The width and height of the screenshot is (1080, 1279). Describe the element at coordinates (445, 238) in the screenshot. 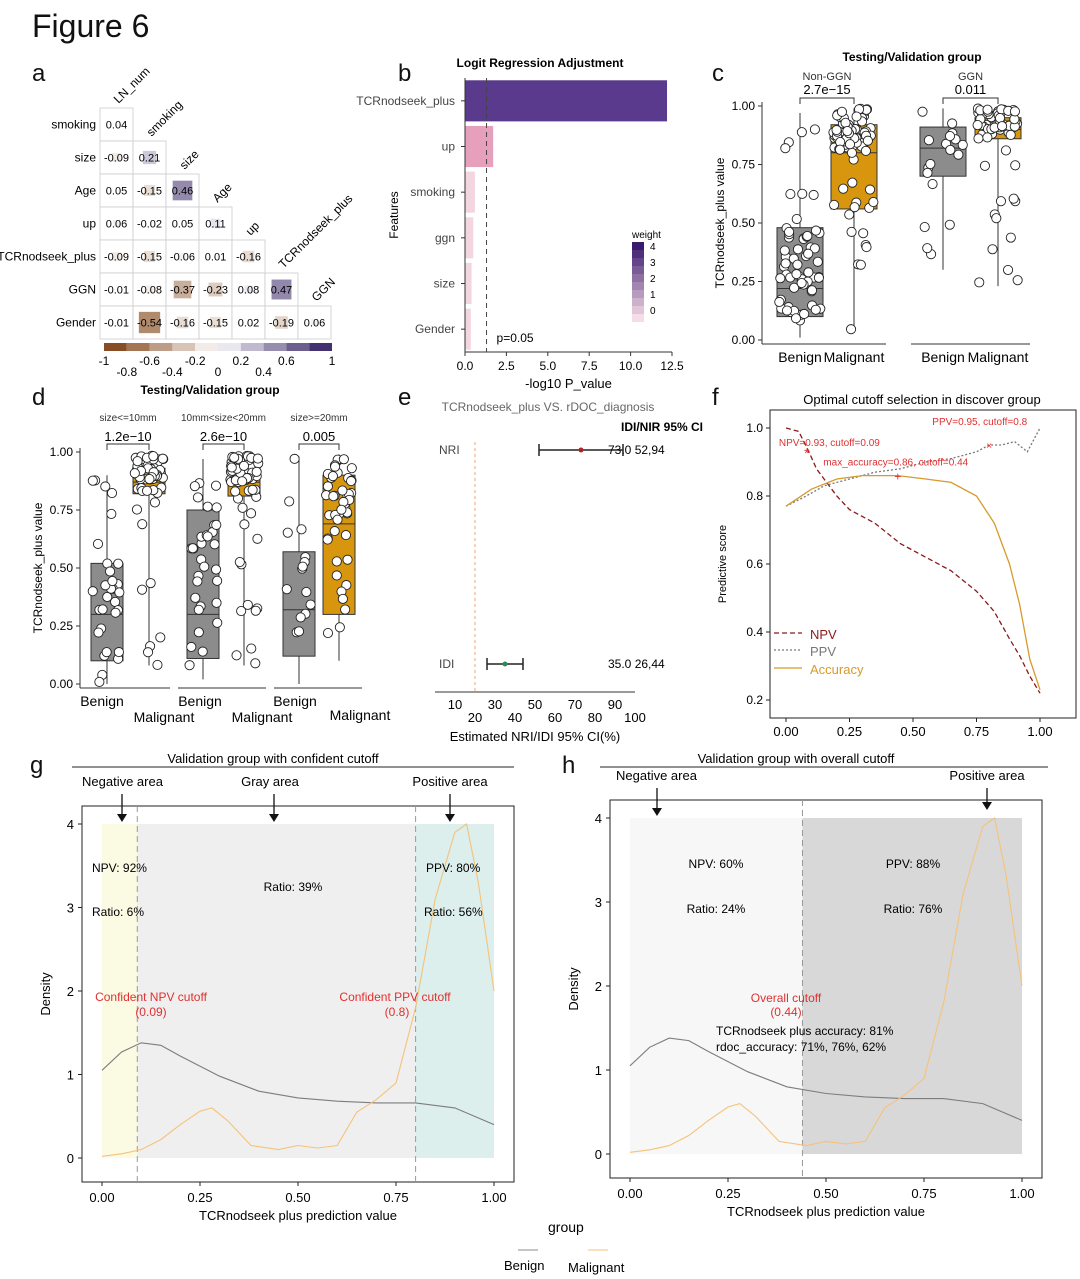

I see `category-label: ggn` at that location.